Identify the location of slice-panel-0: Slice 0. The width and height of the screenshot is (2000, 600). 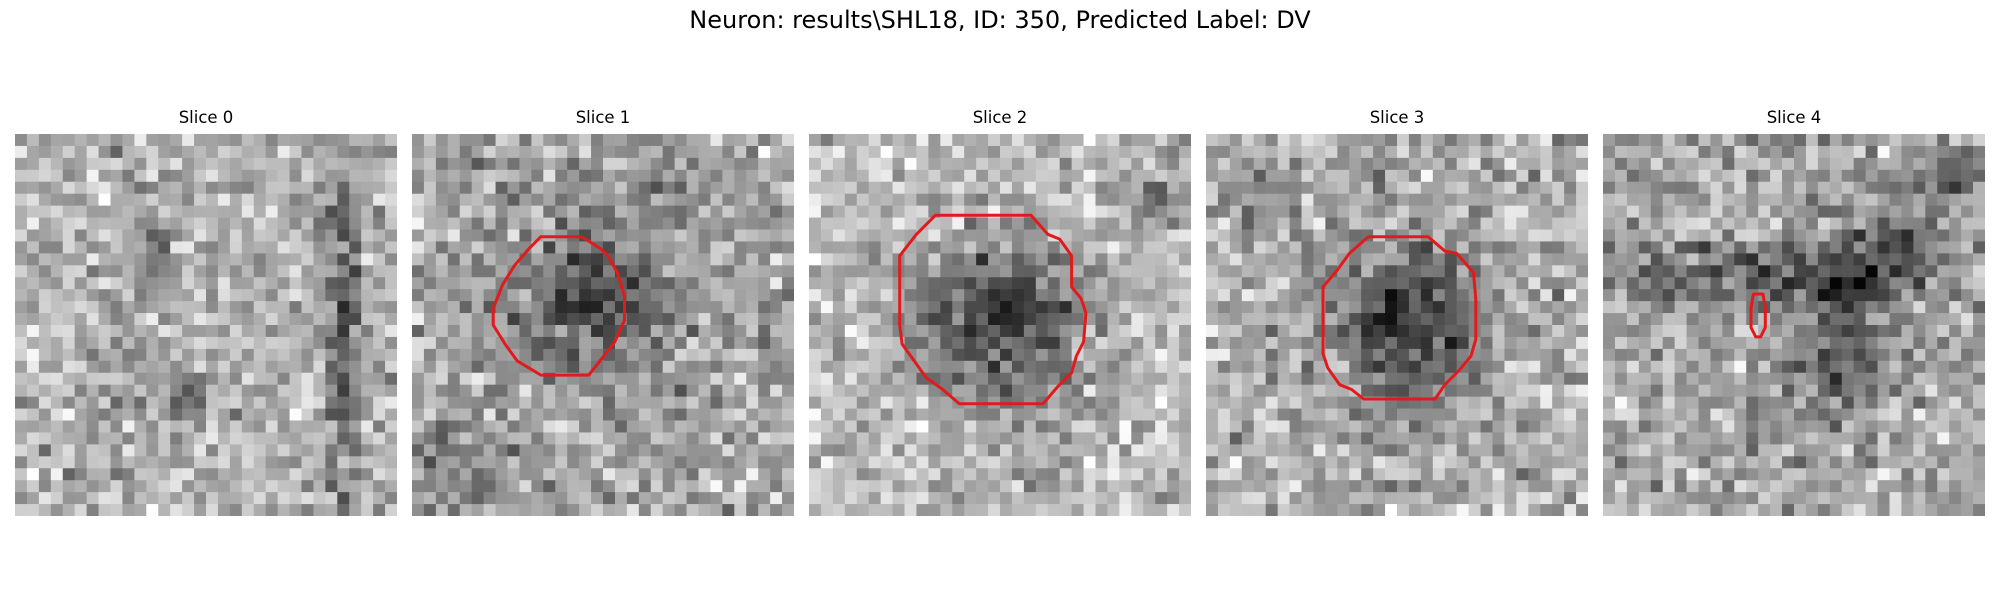
(206, 317).